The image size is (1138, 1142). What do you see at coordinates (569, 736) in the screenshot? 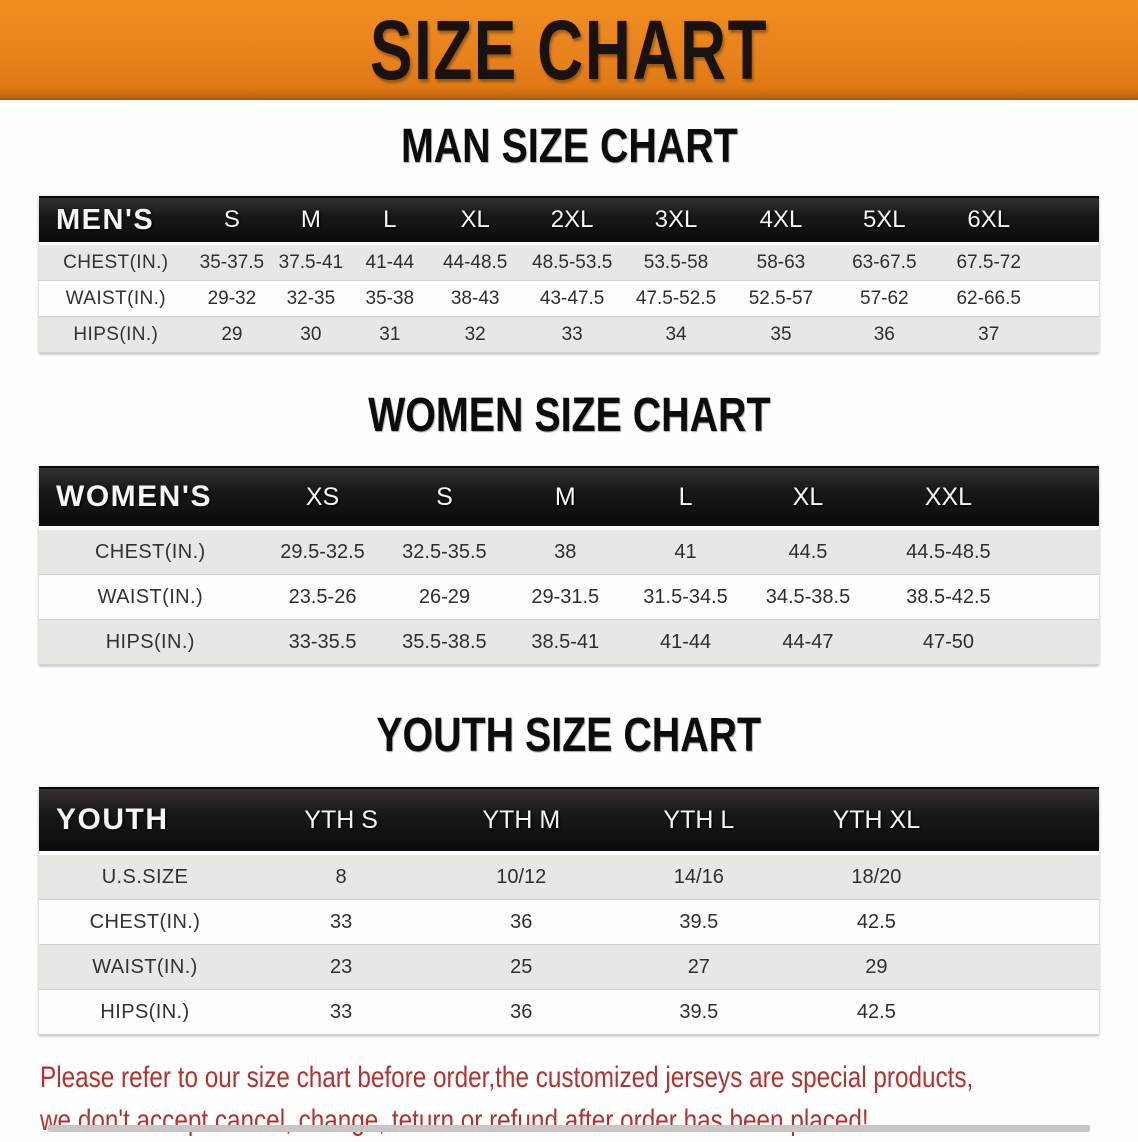
I see `youth-section-heading: YOUTH SIZE CHART` at bounding box center [569, 736].